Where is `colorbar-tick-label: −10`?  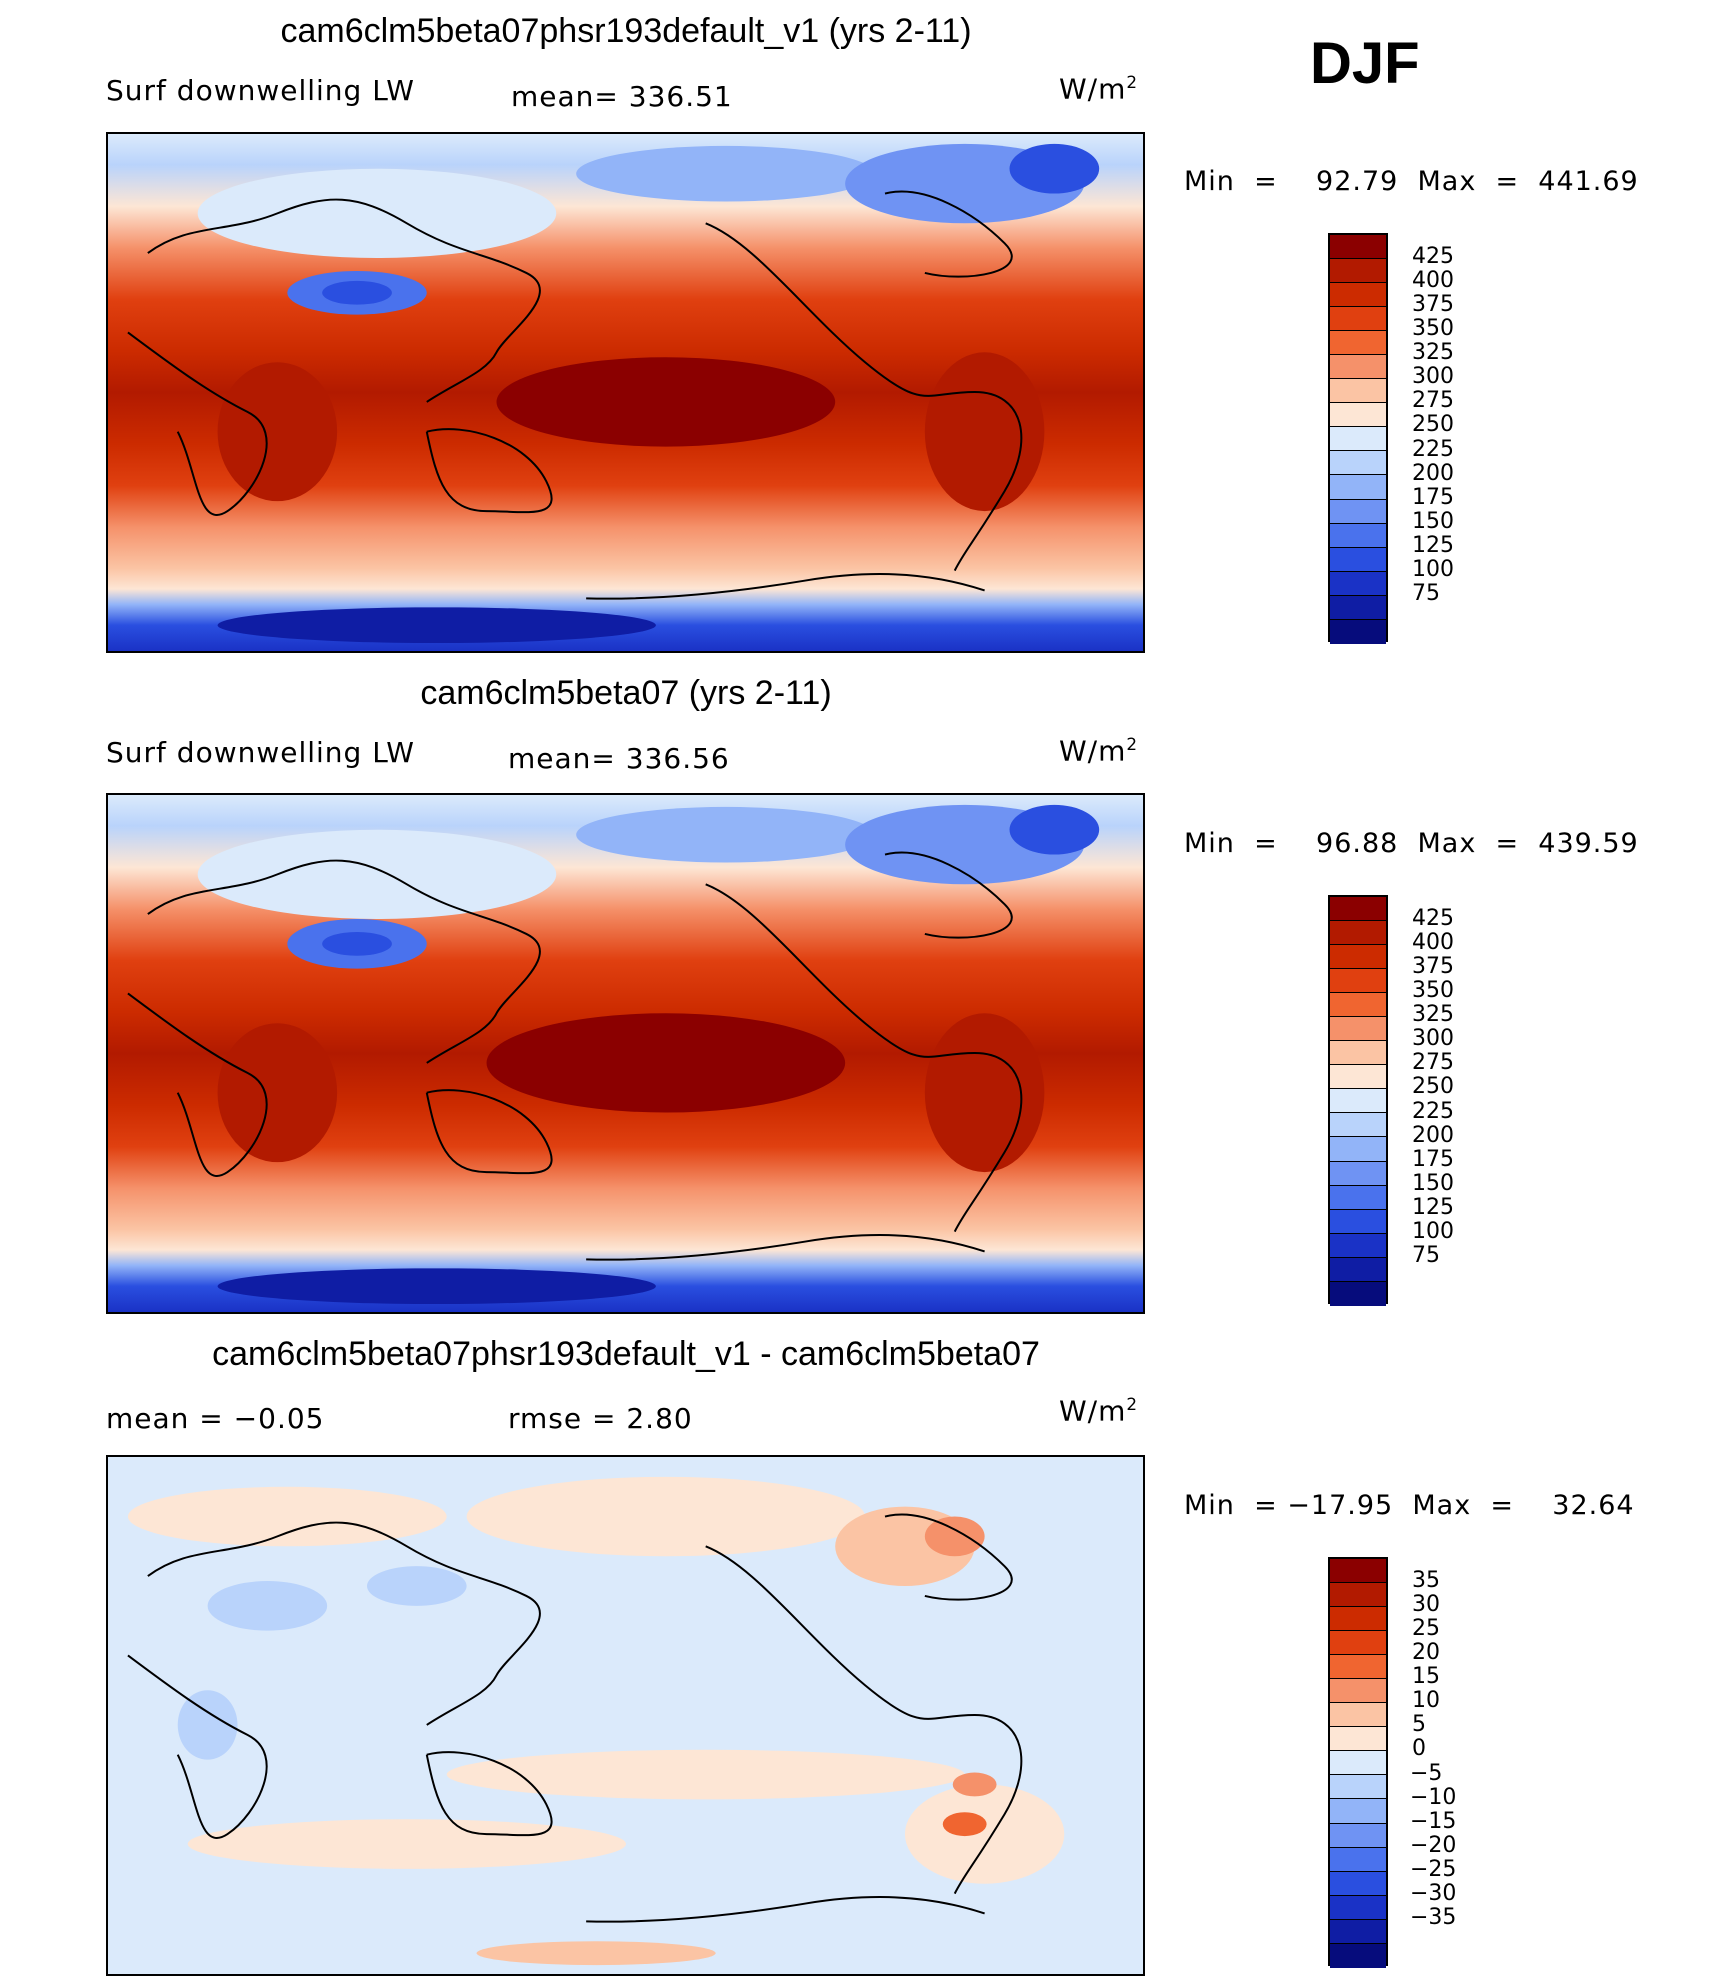 colorbar-tick-label: −10 is located at coordinates (1433, 1797).